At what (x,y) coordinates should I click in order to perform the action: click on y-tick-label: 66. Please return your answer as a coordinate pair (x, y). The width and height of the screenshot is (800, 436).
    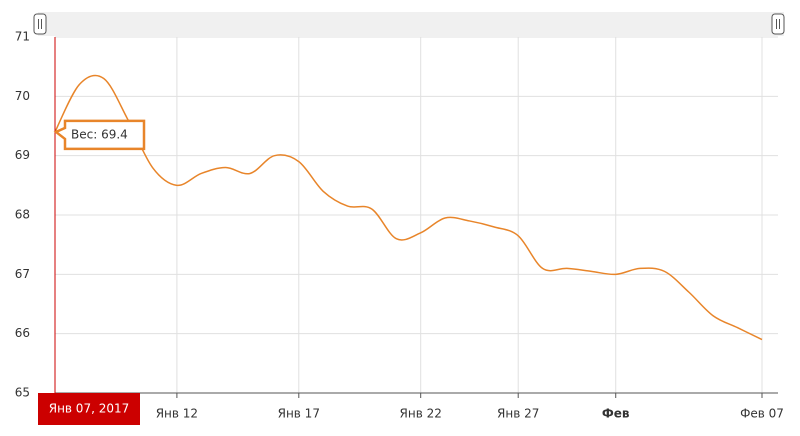
    Looking at the image, I should click on (22, 333).